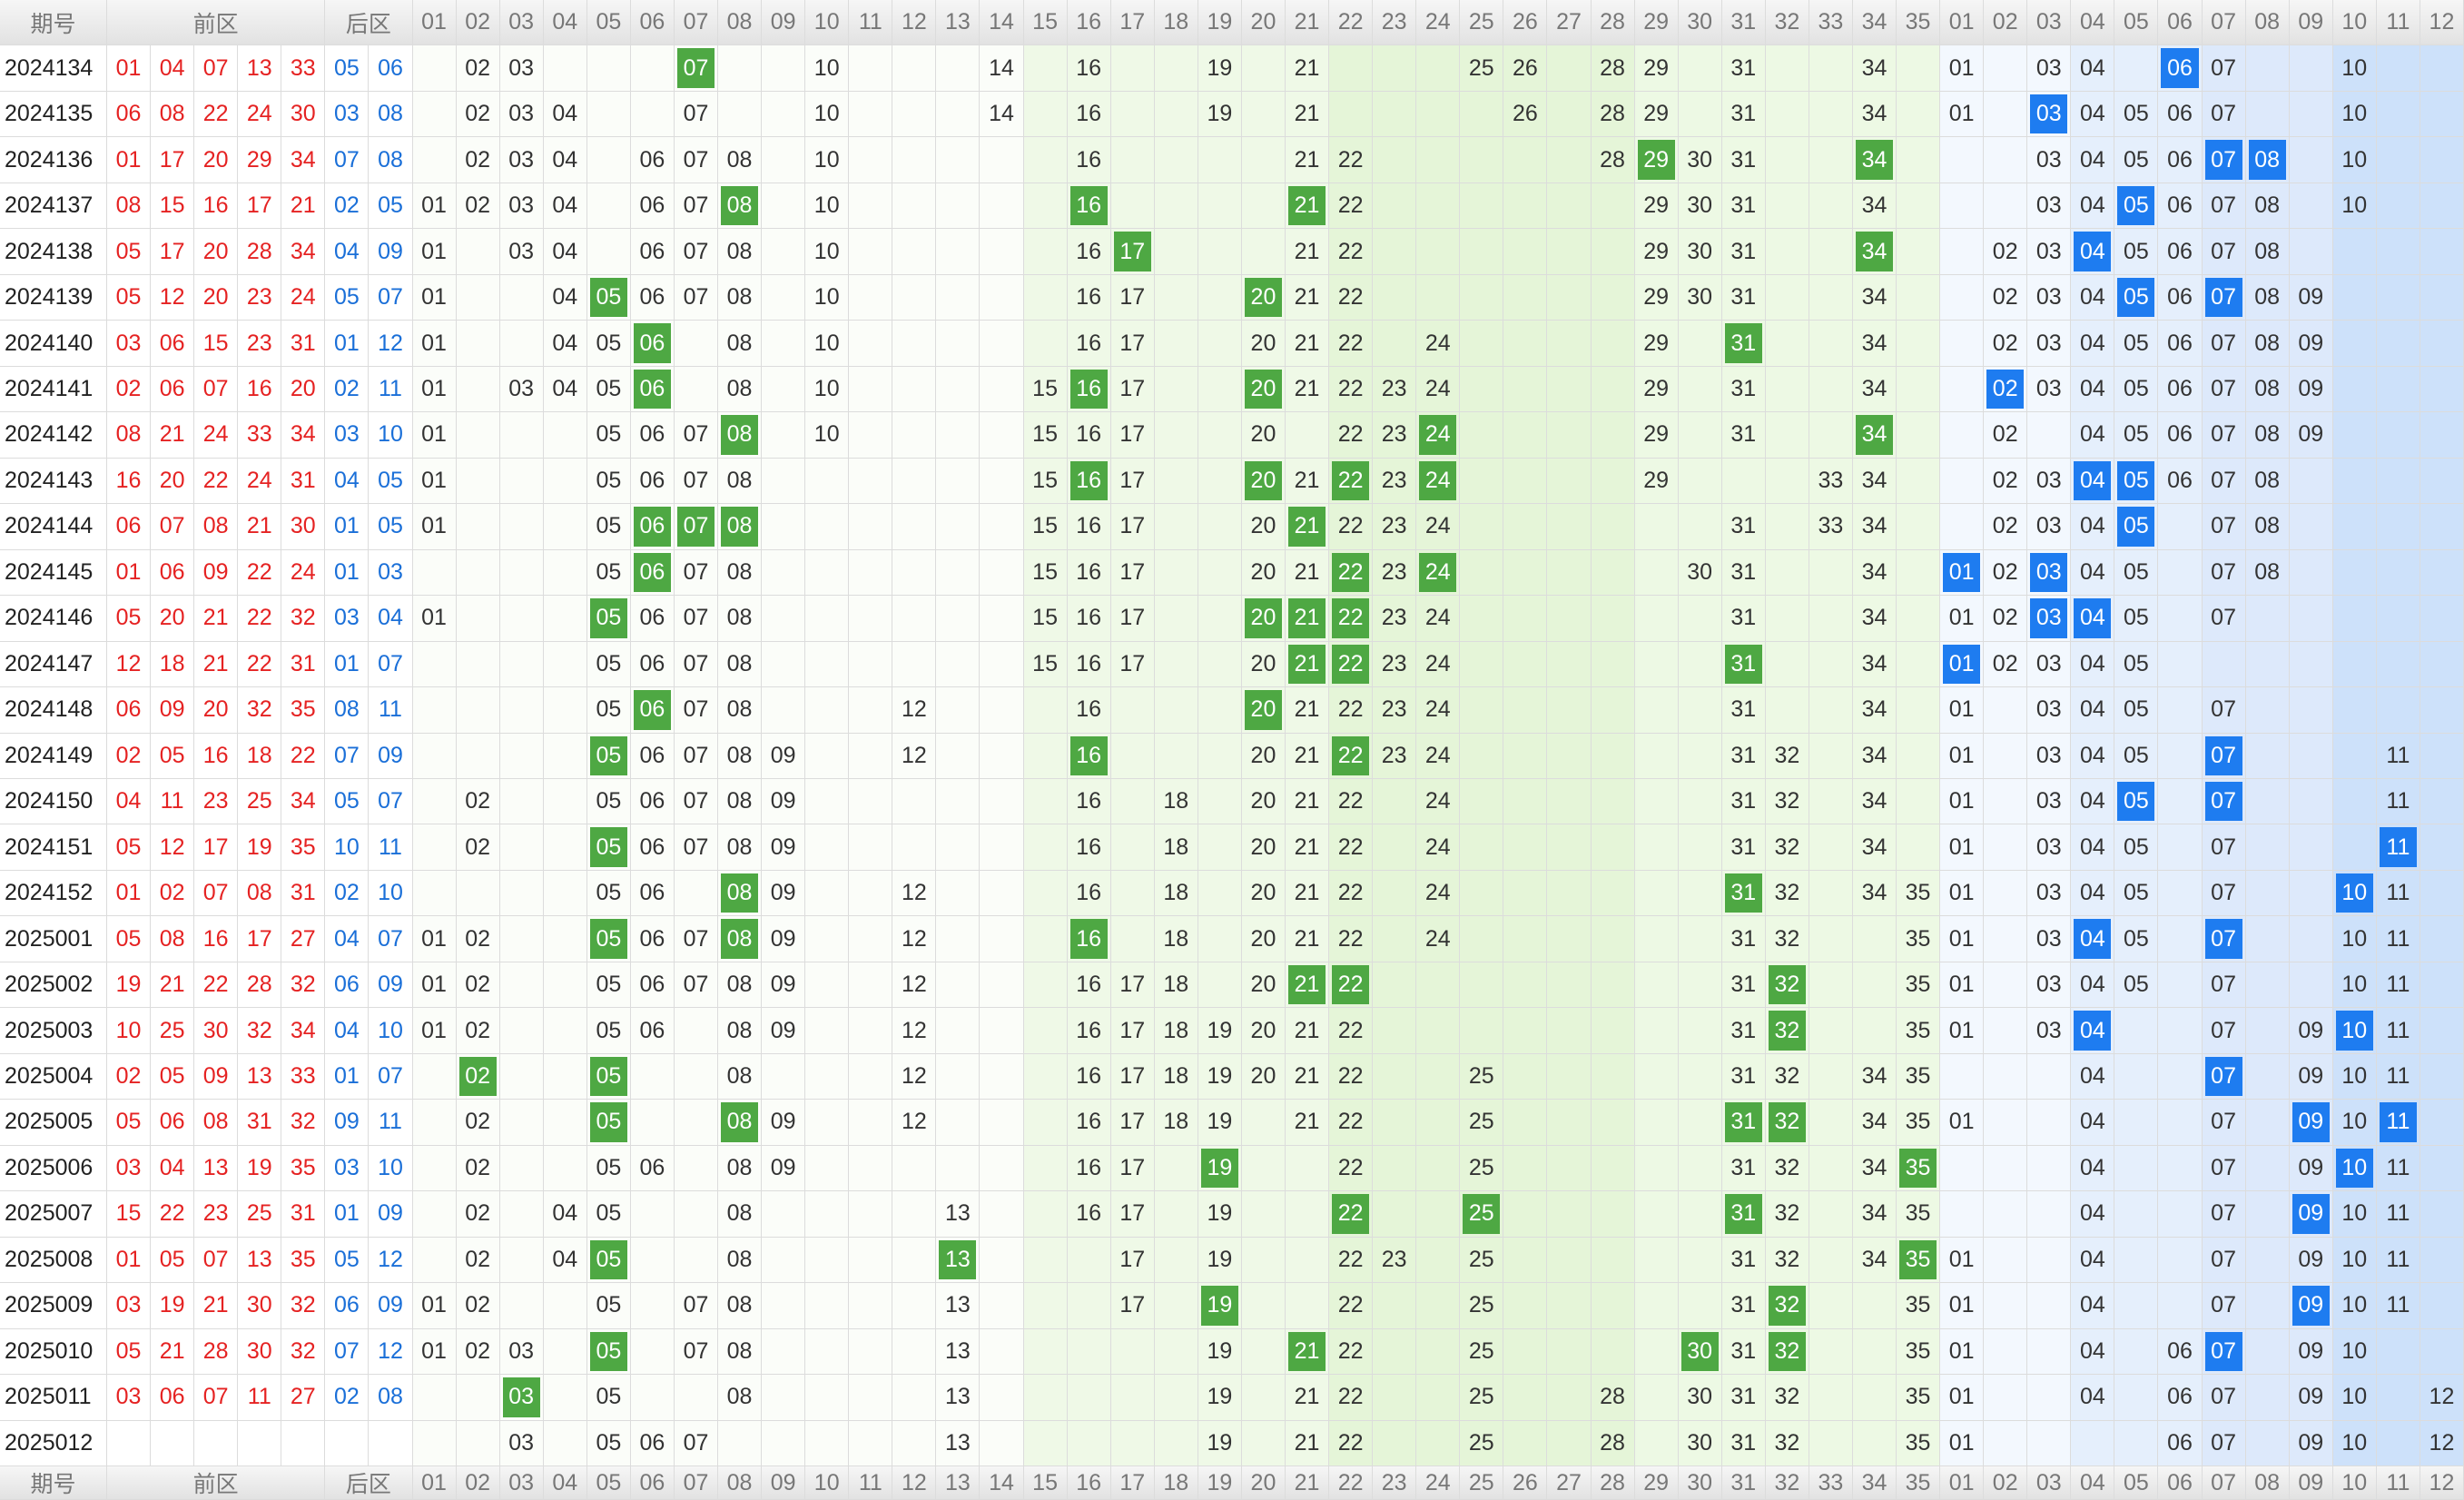  What do you see at coordinates (2398, 1122) in the screenshot?
I see `hit-number: 11` at bounding box center [2398, 1122].